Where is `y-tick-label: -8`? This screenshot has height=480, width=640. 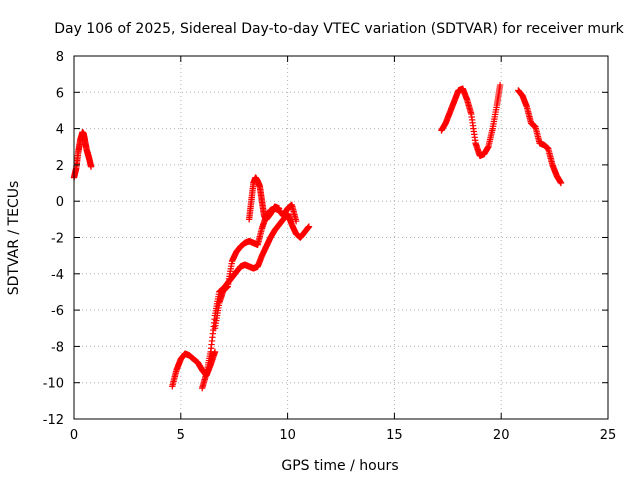
y-tick-label: -8 is located at coordinates (57, 347).